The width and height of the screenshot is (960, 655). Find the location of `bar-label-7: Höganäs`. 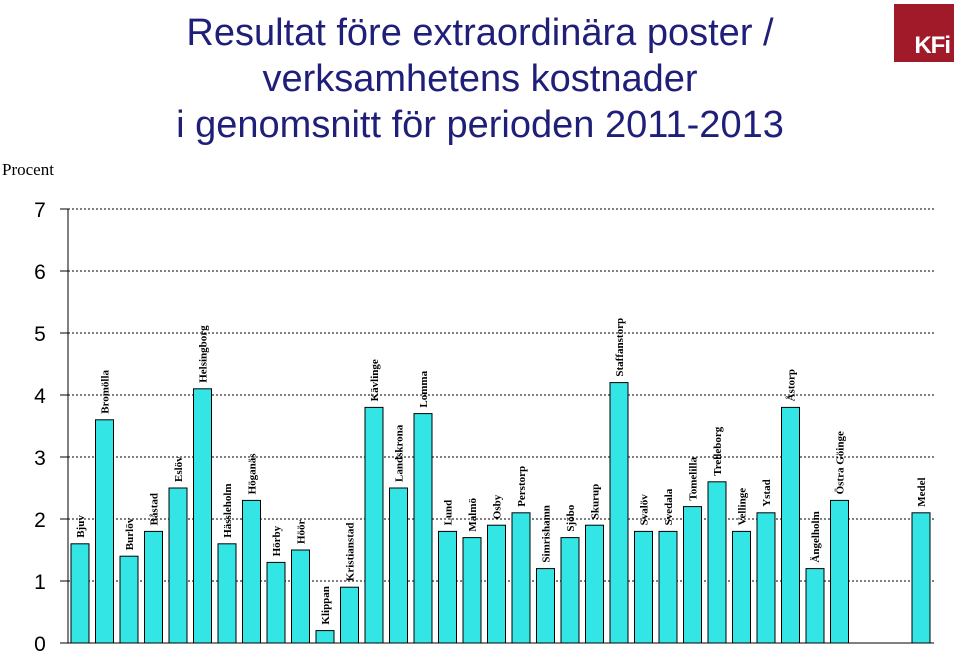

bar-label-7: Höganäs is located at coordinates (253, 474).